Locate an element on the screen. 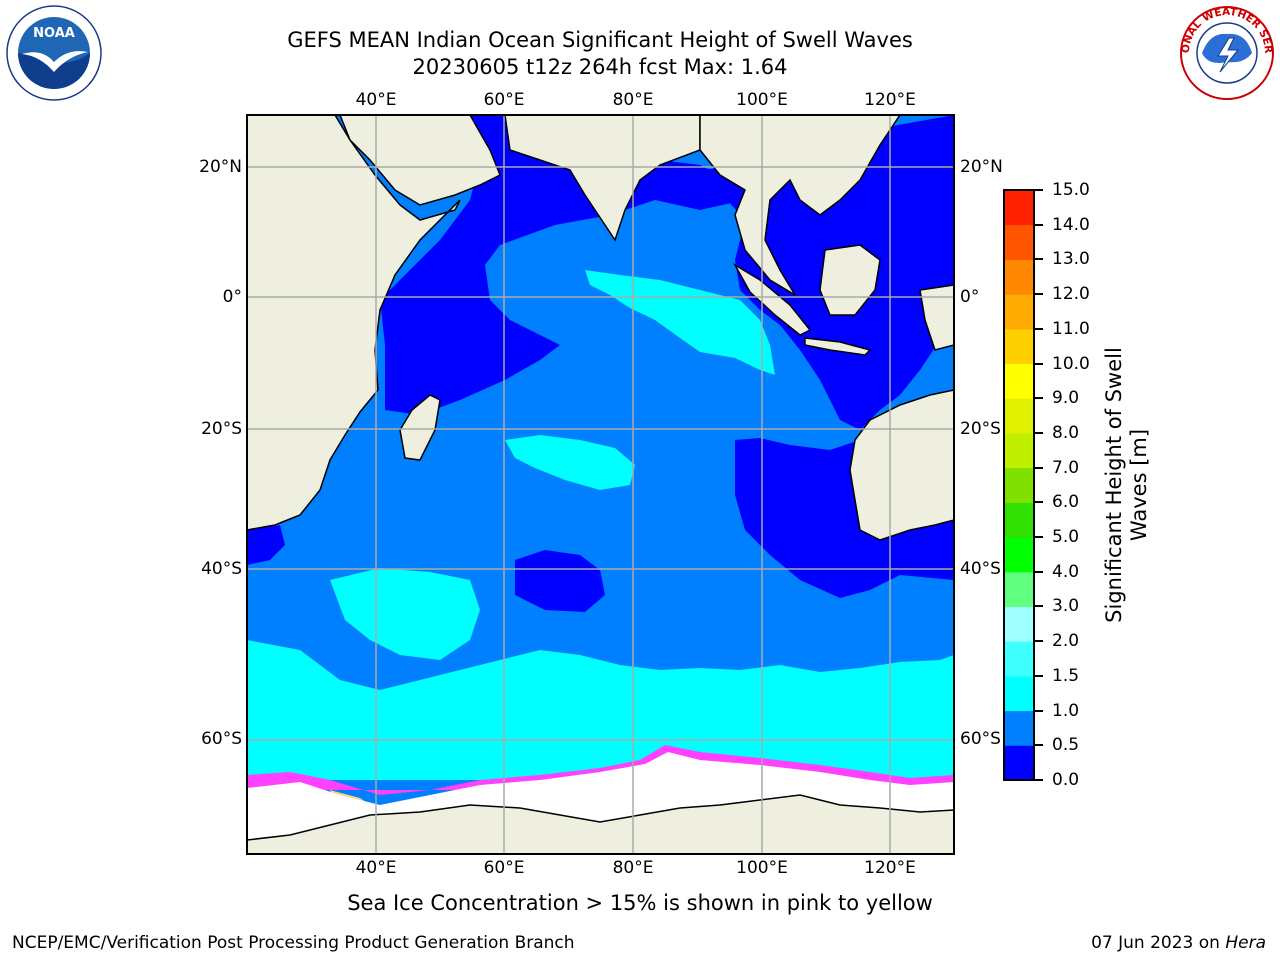 The image size is (1280, 960). colorbar-tick-label: 4.0 is located at coordinates (1066, 571).